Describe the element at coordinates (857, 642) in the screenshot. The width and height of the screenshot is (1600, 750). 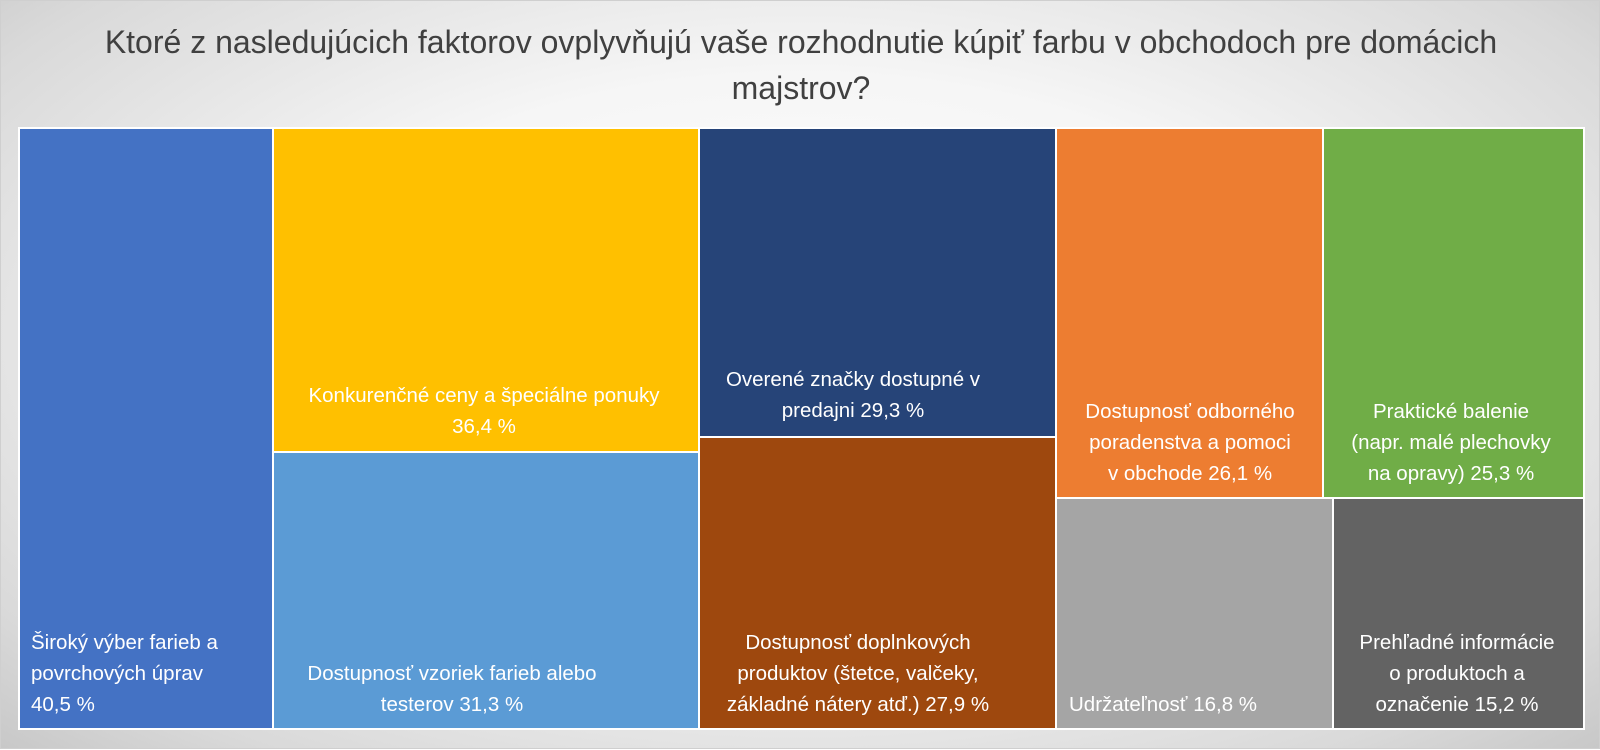
I see `treemap-label-line: Dostupnosť doplnkových` at that location.